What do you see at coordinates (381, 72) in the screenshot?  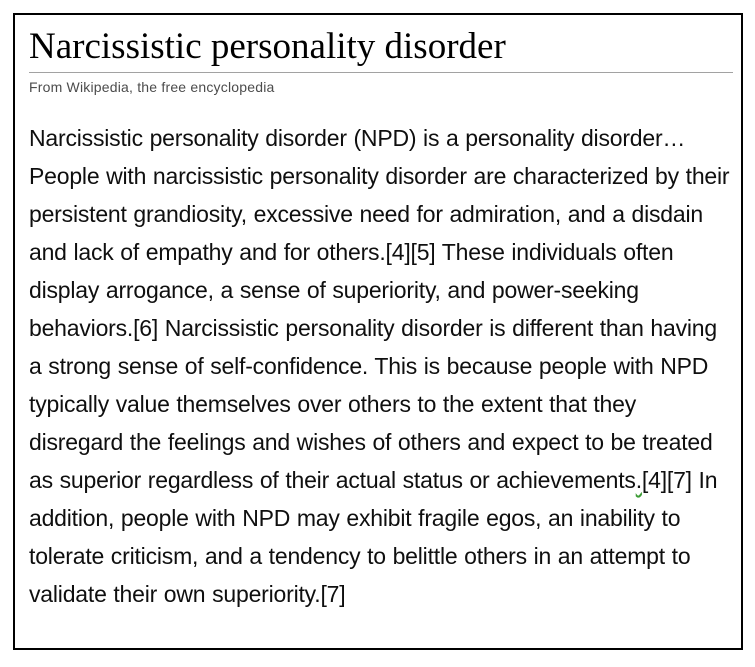 I see `title-divider` at bounding box center [381, 72].